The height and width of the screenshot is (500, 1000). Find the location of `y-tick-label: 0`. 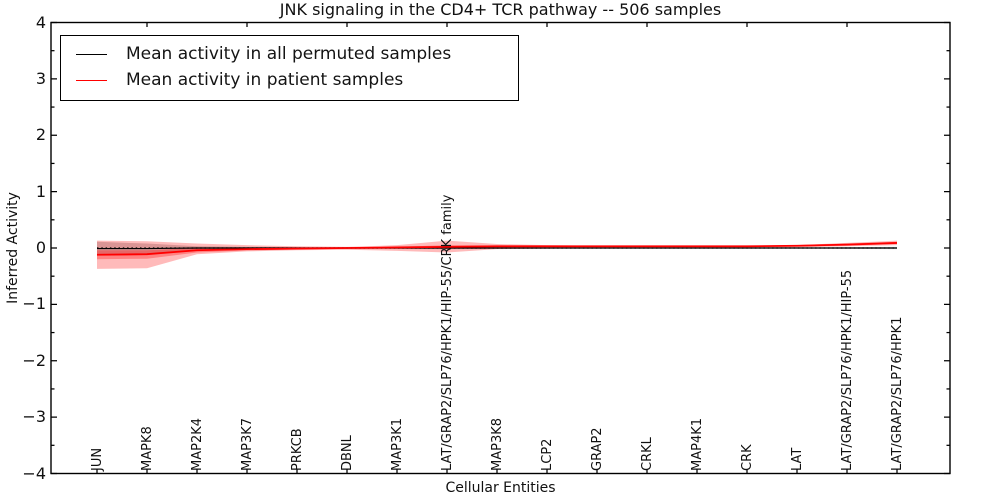

y-tick-label: 0 is located at coordinates (40, 247).